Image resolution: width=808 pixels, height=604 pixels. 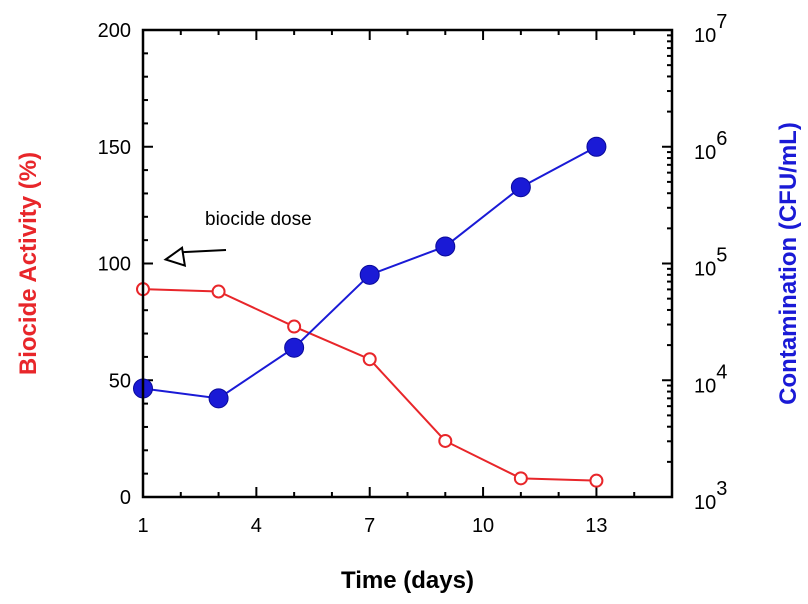 I want to click on right-y-tick-label: 10³, so click(x=710, y=496).